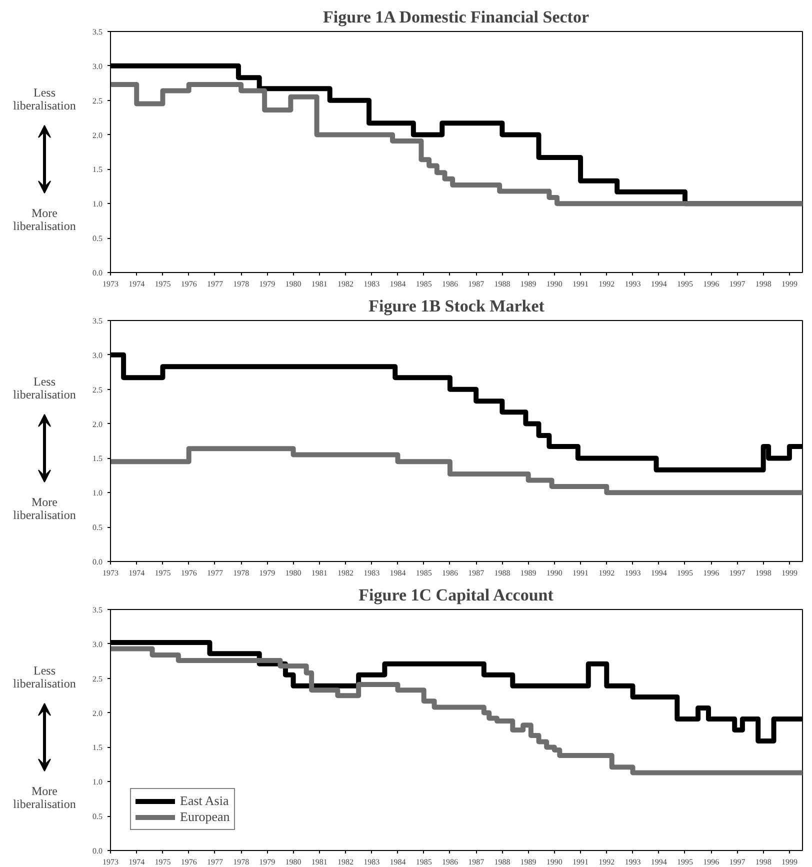 Image resolution: width=812 pixels, height=867 pixels. I want to click on chart-title: Figure 1C Capital Account, so click(456, 595).